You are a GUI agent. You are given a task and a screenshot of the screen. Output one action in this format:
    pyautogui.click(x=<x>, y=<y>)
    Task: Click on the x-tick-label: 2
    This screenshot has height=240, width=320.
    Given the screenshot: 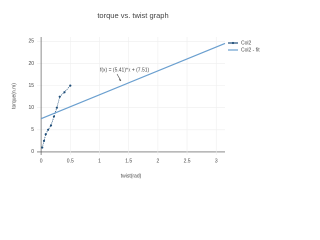 What is the action you would take?
    pyautogui.click(x=157, y=161)
    